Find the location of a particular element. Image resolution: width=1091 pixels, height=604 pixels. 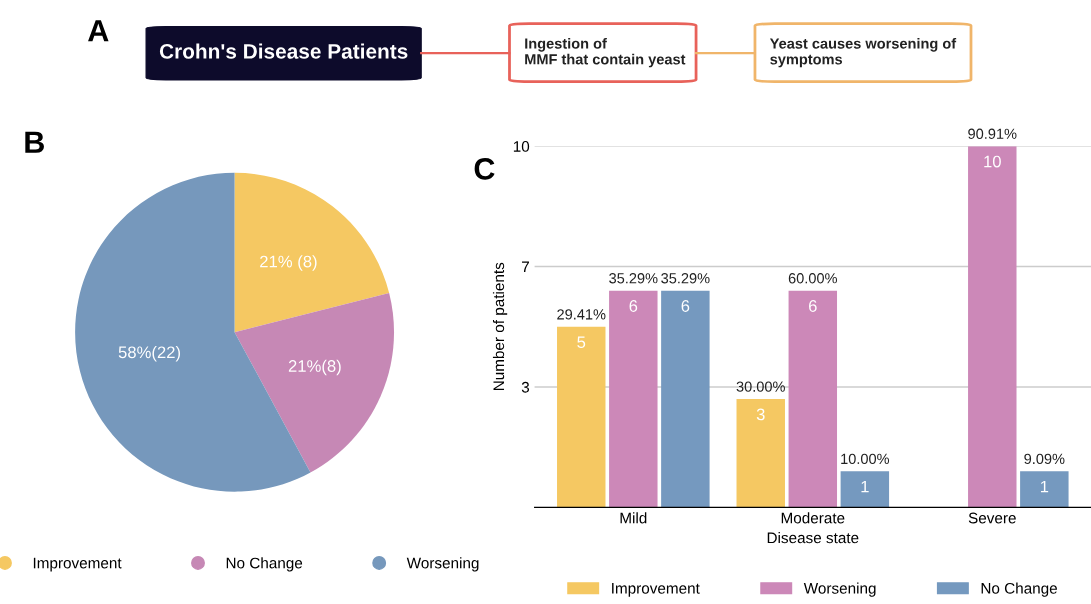

text: A is located at coordinates (98, 31).